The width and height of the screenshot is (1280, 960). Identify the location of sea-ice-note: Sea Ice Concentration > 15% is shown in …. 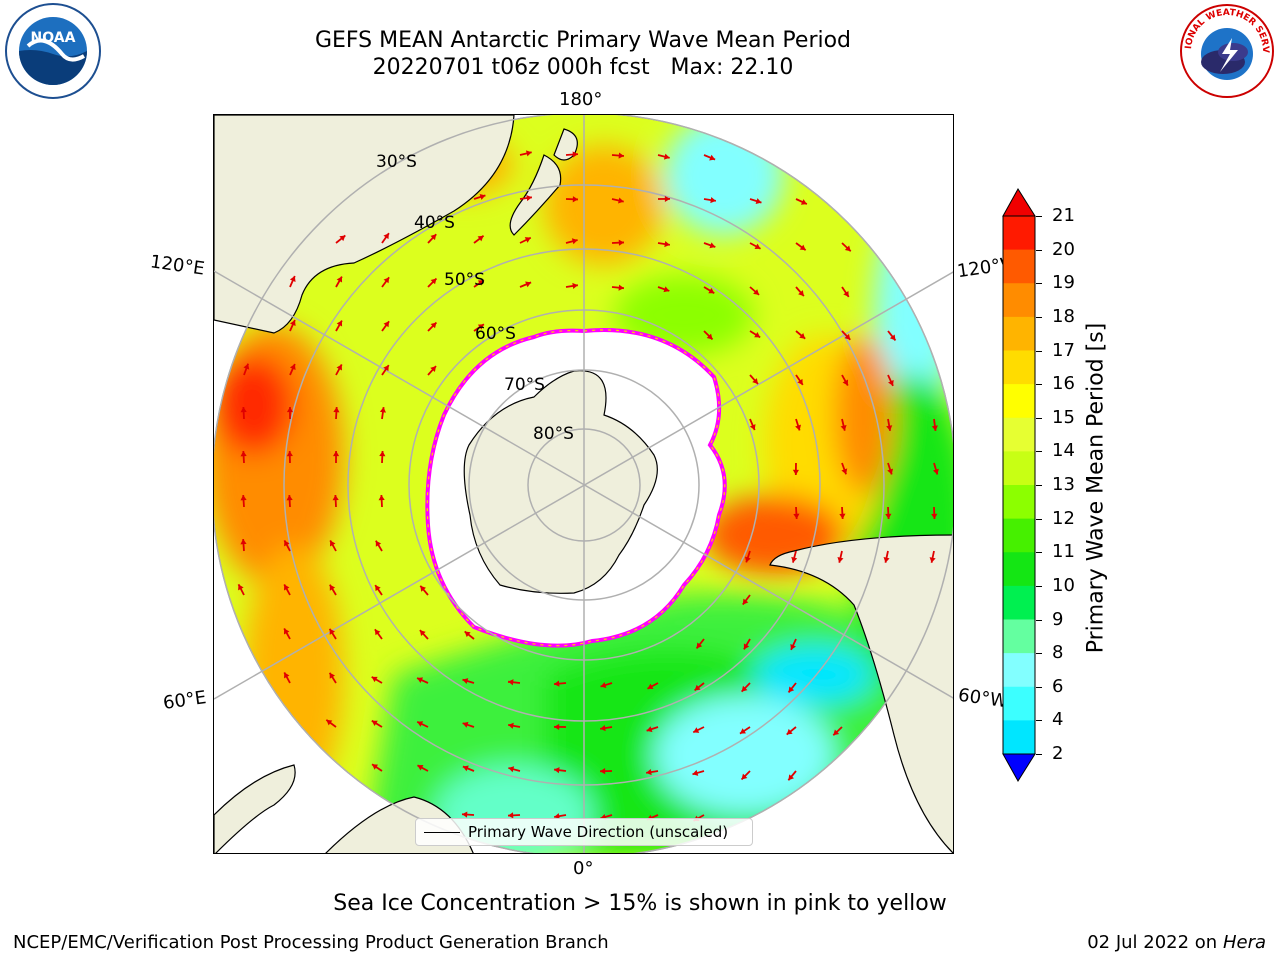
(640, 903).